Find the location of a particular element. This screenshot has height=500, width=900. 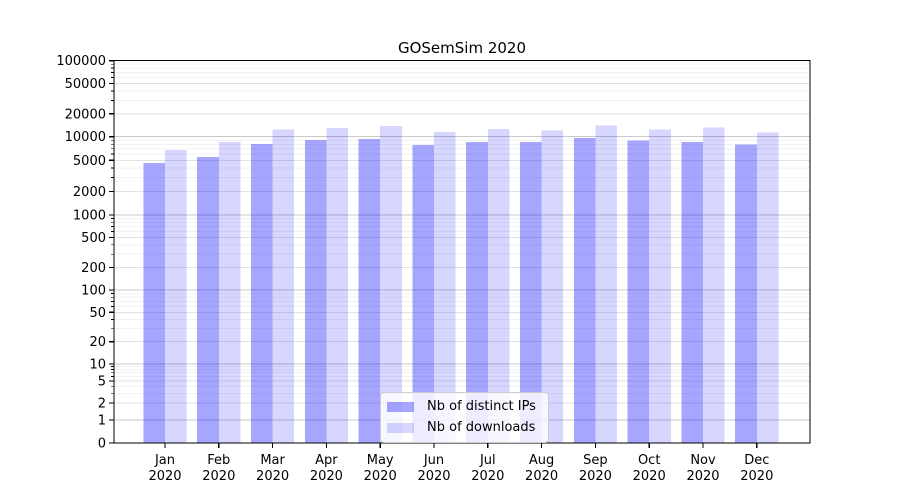

bar-downloads-feb is located at coordinates (229, 292).